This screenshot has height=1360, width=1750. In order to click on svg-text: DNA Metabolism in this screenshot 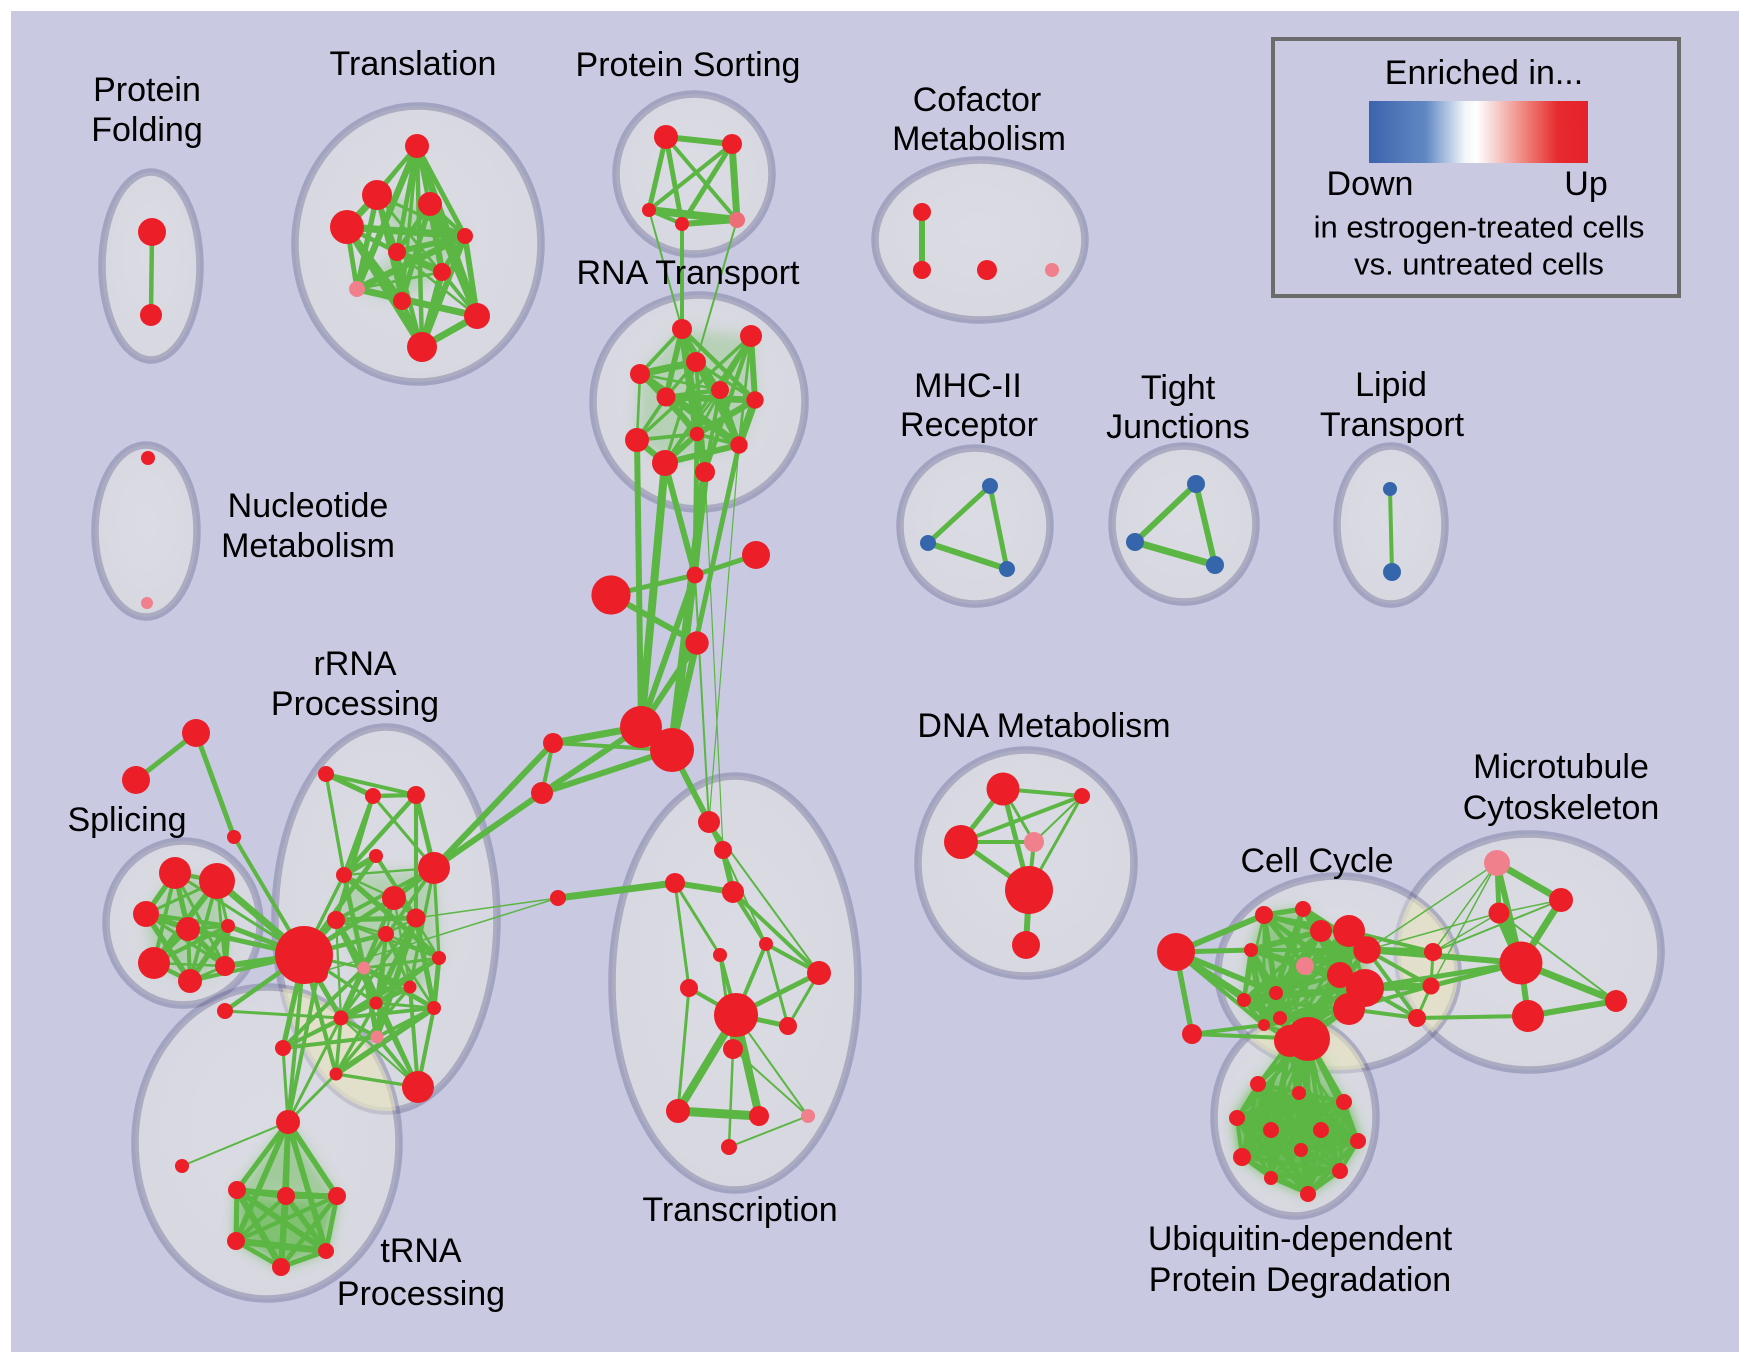, I will do `click(1043, 726)`.